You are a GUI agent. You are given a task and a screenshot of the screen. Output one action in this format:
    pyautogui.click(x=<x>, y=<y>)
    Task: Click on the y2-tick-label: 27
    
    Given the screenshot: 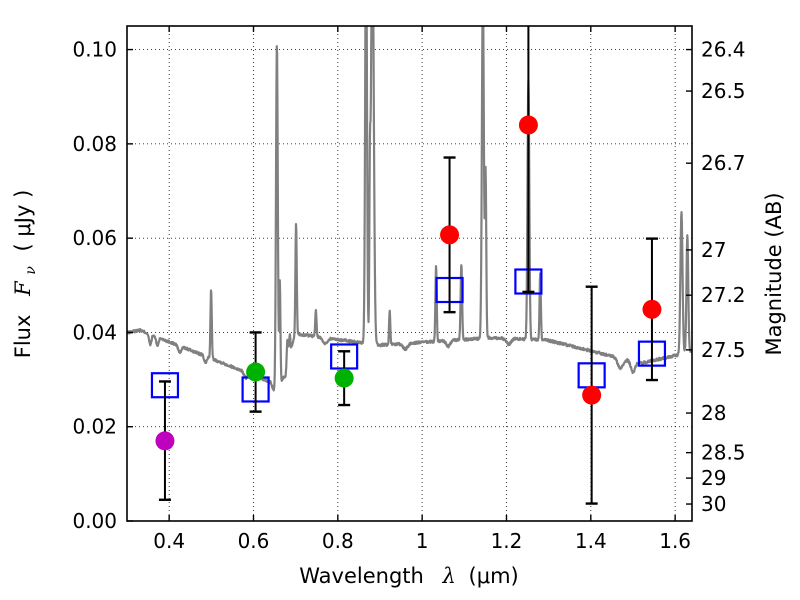 What is the action you would take?
    pyautogui.click(x=713, y=250)
    